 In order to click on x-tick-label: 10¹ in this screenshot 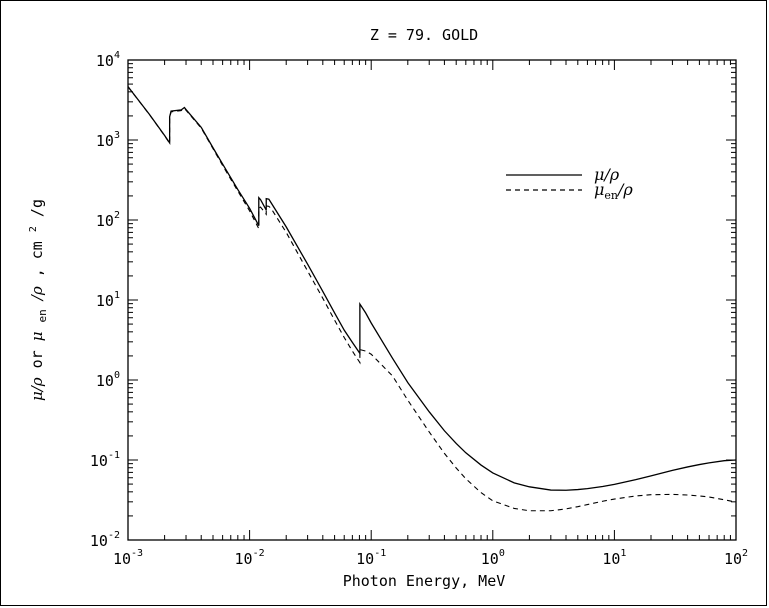, I will do `click(614, 558)`.